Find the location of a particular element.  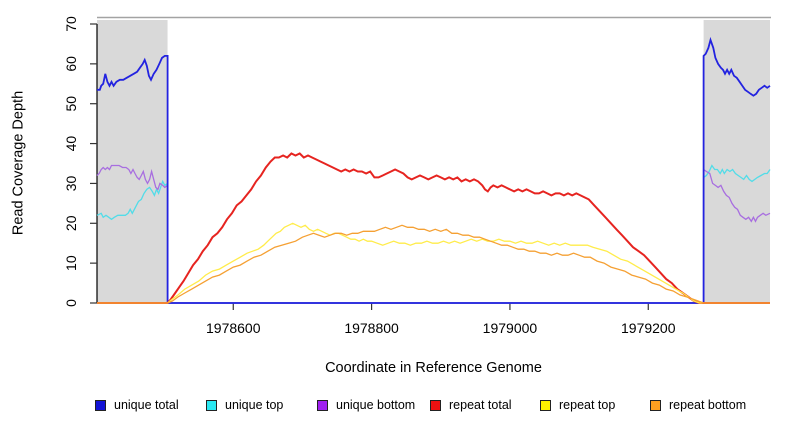

legend-swatch-repeat-bottom is located at coordinates (655, 405).